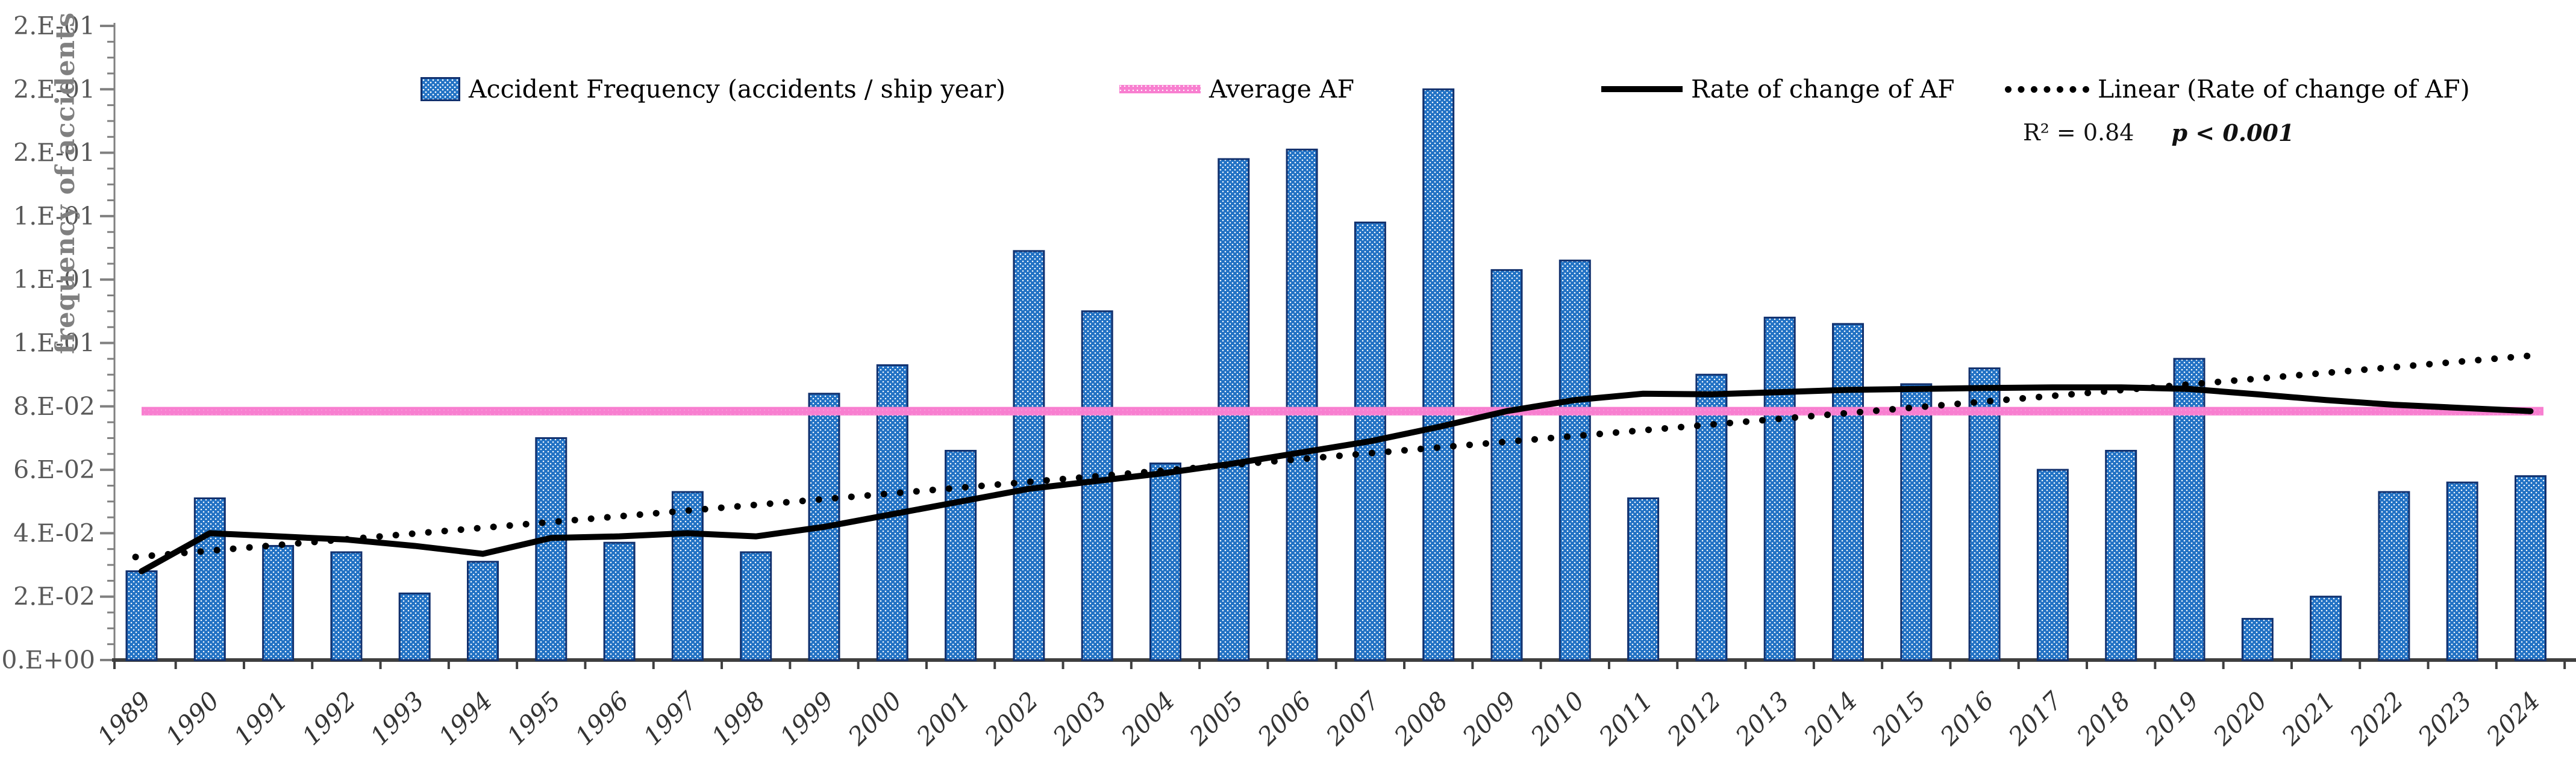  Describe the element at coordinates (142, 615) in the screenshot. I see `bar-1989` at that location.